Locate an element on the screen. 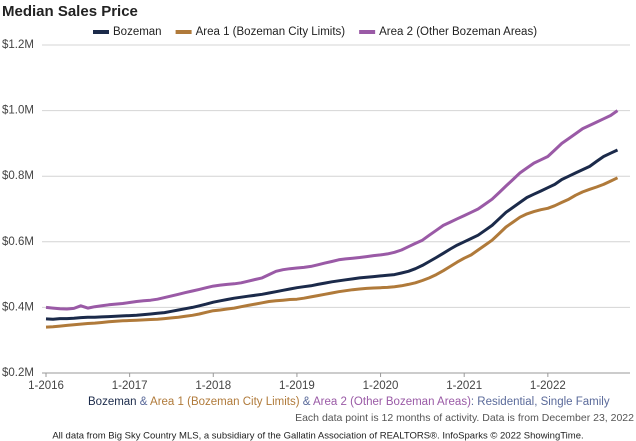  caption-part: Bozeman is located at coordinates (112, 402).